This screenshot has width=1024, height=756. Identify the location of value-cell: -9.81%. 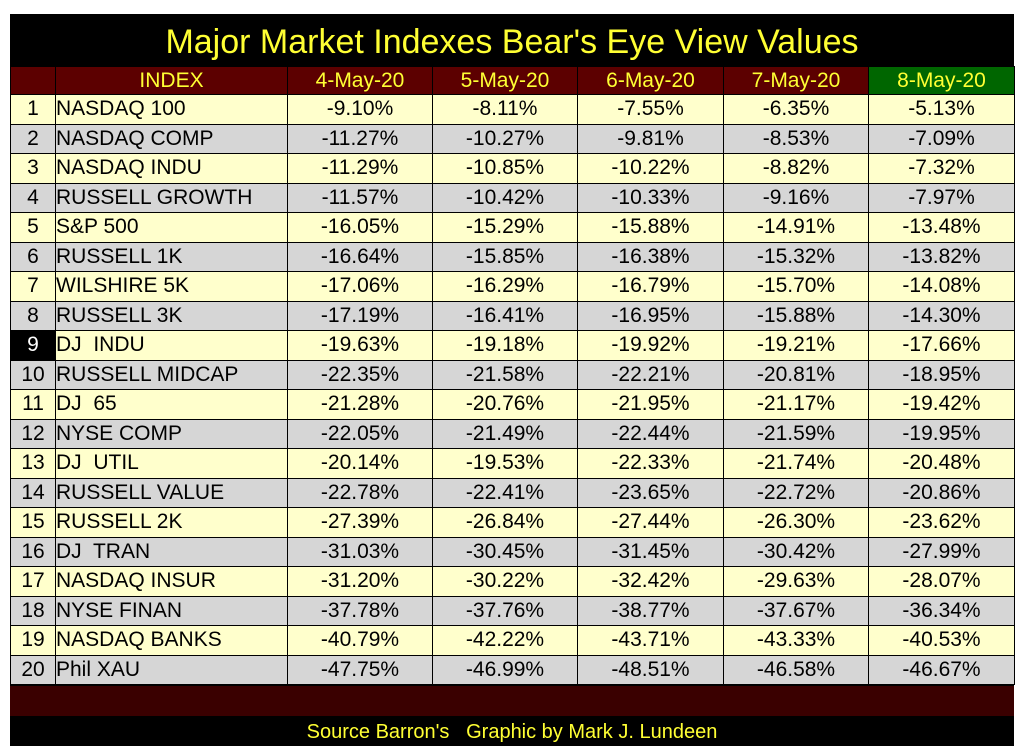
(650, 138).